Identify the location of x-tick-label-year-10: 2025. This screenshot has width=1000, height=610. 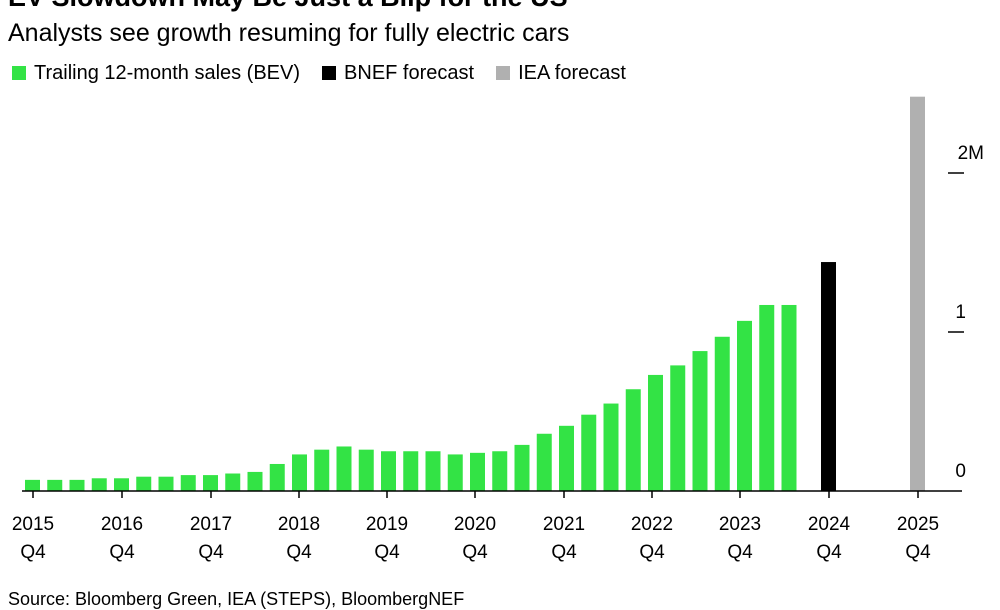
(918, 524).